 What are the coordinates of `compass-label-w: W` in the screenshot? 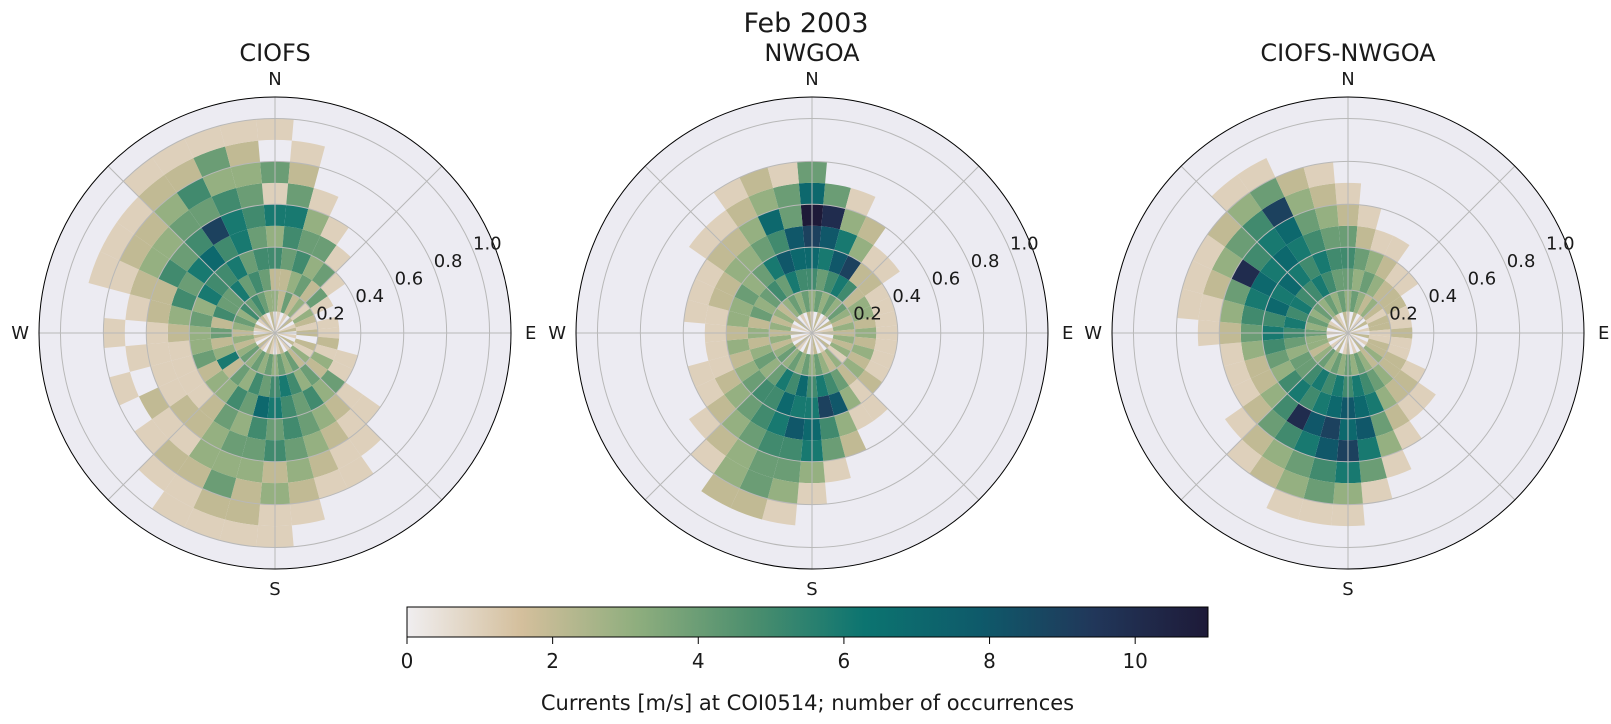 It's located at (20, 333).